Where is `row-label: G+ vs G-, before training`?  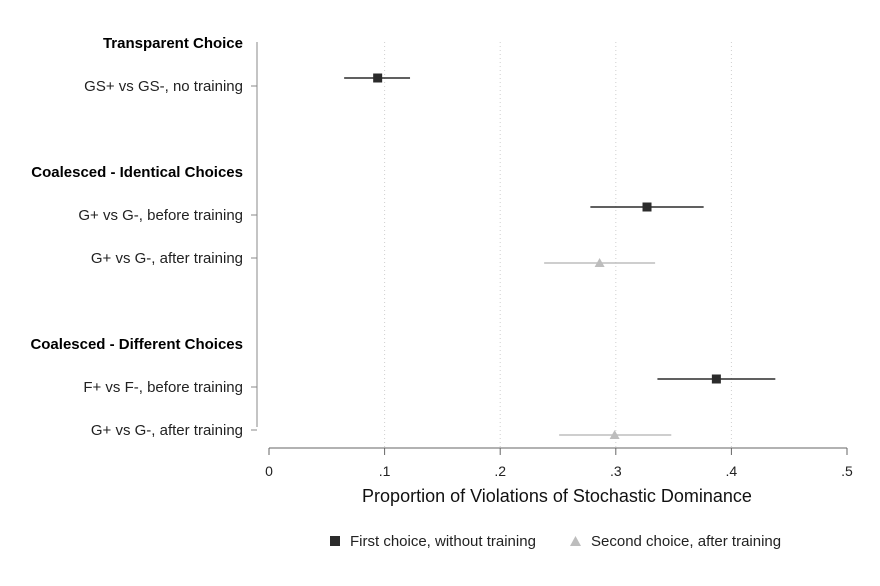 row-label: G+ vs G-, before training is located at coordinates (160, 215).